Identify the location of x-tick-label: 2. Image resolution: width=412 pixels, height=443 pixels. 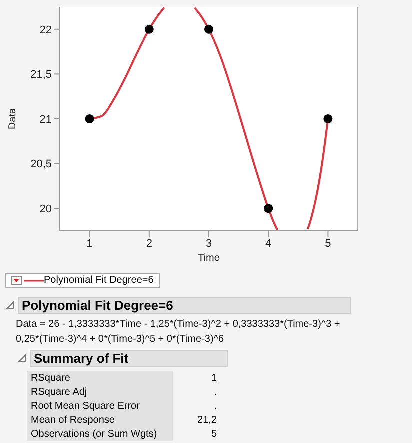
(149, 244).